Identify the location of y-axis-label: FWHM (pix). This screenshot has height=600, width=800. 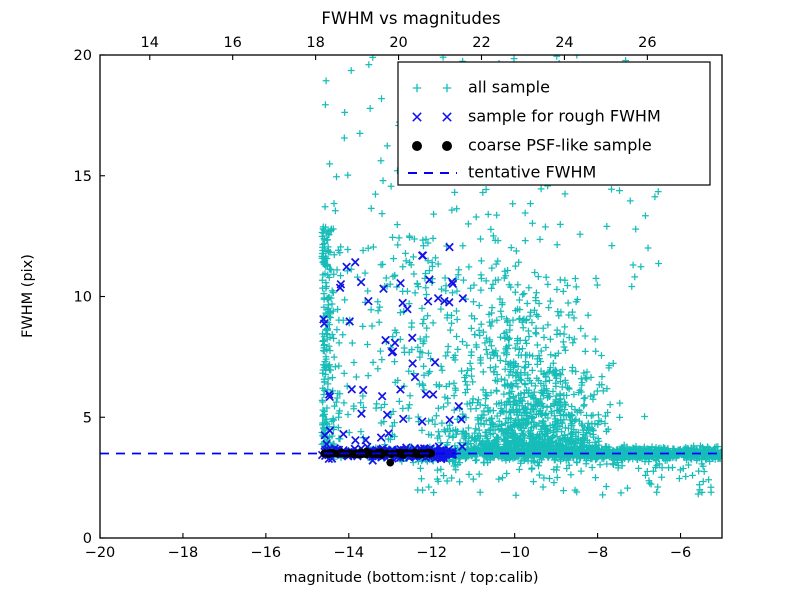
(28, 296).